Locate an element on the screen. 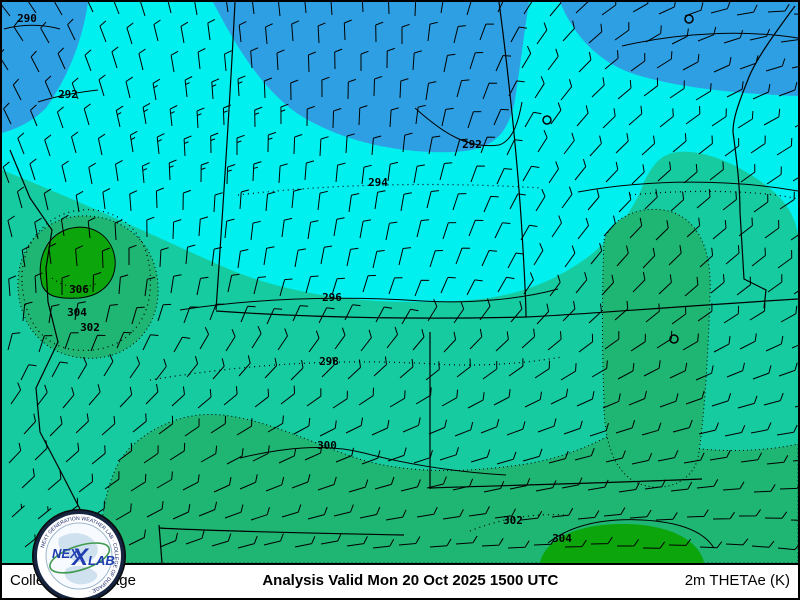 This screenshot has width=800, height=600. contour-label-296: 296 is located at coordinates (332, 297).